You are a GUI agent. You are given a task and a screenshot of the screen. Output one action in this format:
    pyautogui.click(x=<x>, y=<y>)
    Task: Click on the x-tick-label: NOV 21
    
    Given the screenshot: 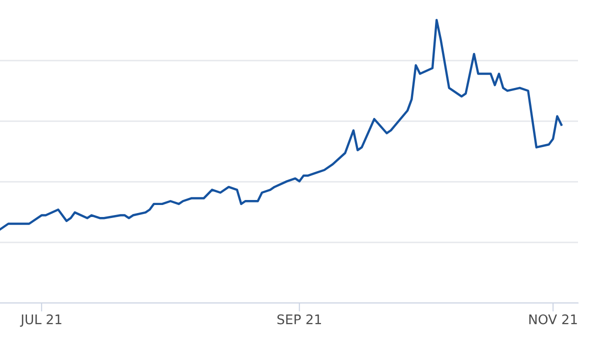 What is the action you would take?
    pyautogui.click(x=553, y=319)
    